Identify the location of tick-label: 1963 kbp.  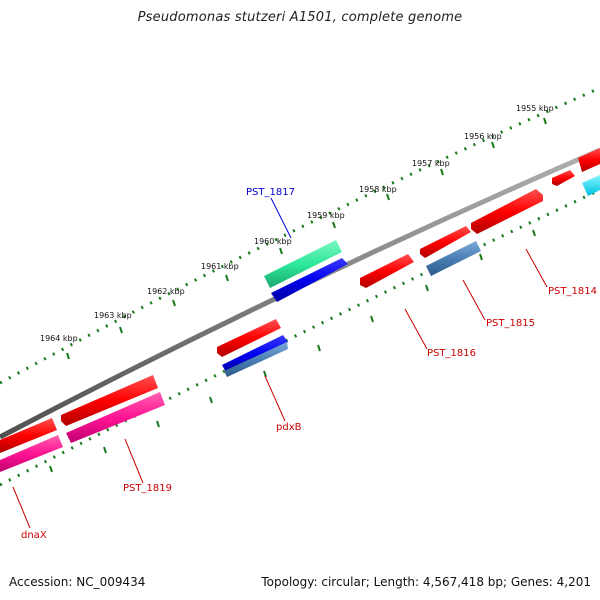
(113, 315).